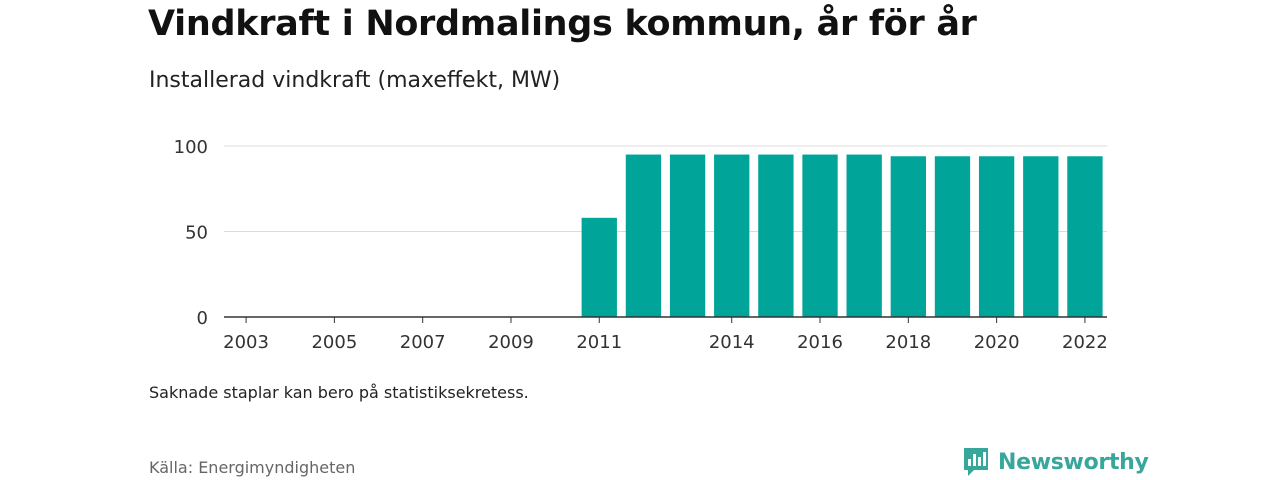  What do you see at coordinates (191, 147) in the screenshot?
I see `y-tick-label: 100` at bounding box center [191, 147].